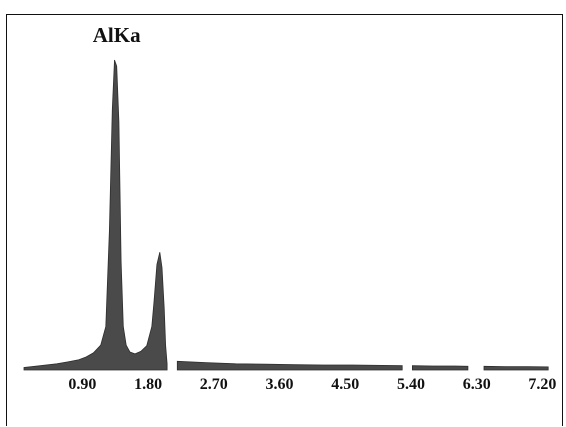 This screenshot has width=566, height=427. What do you see at coordinates (542, 384) in the screenshot?
I see `x-tick-label: 7.20` at bounding box center [542, 384].